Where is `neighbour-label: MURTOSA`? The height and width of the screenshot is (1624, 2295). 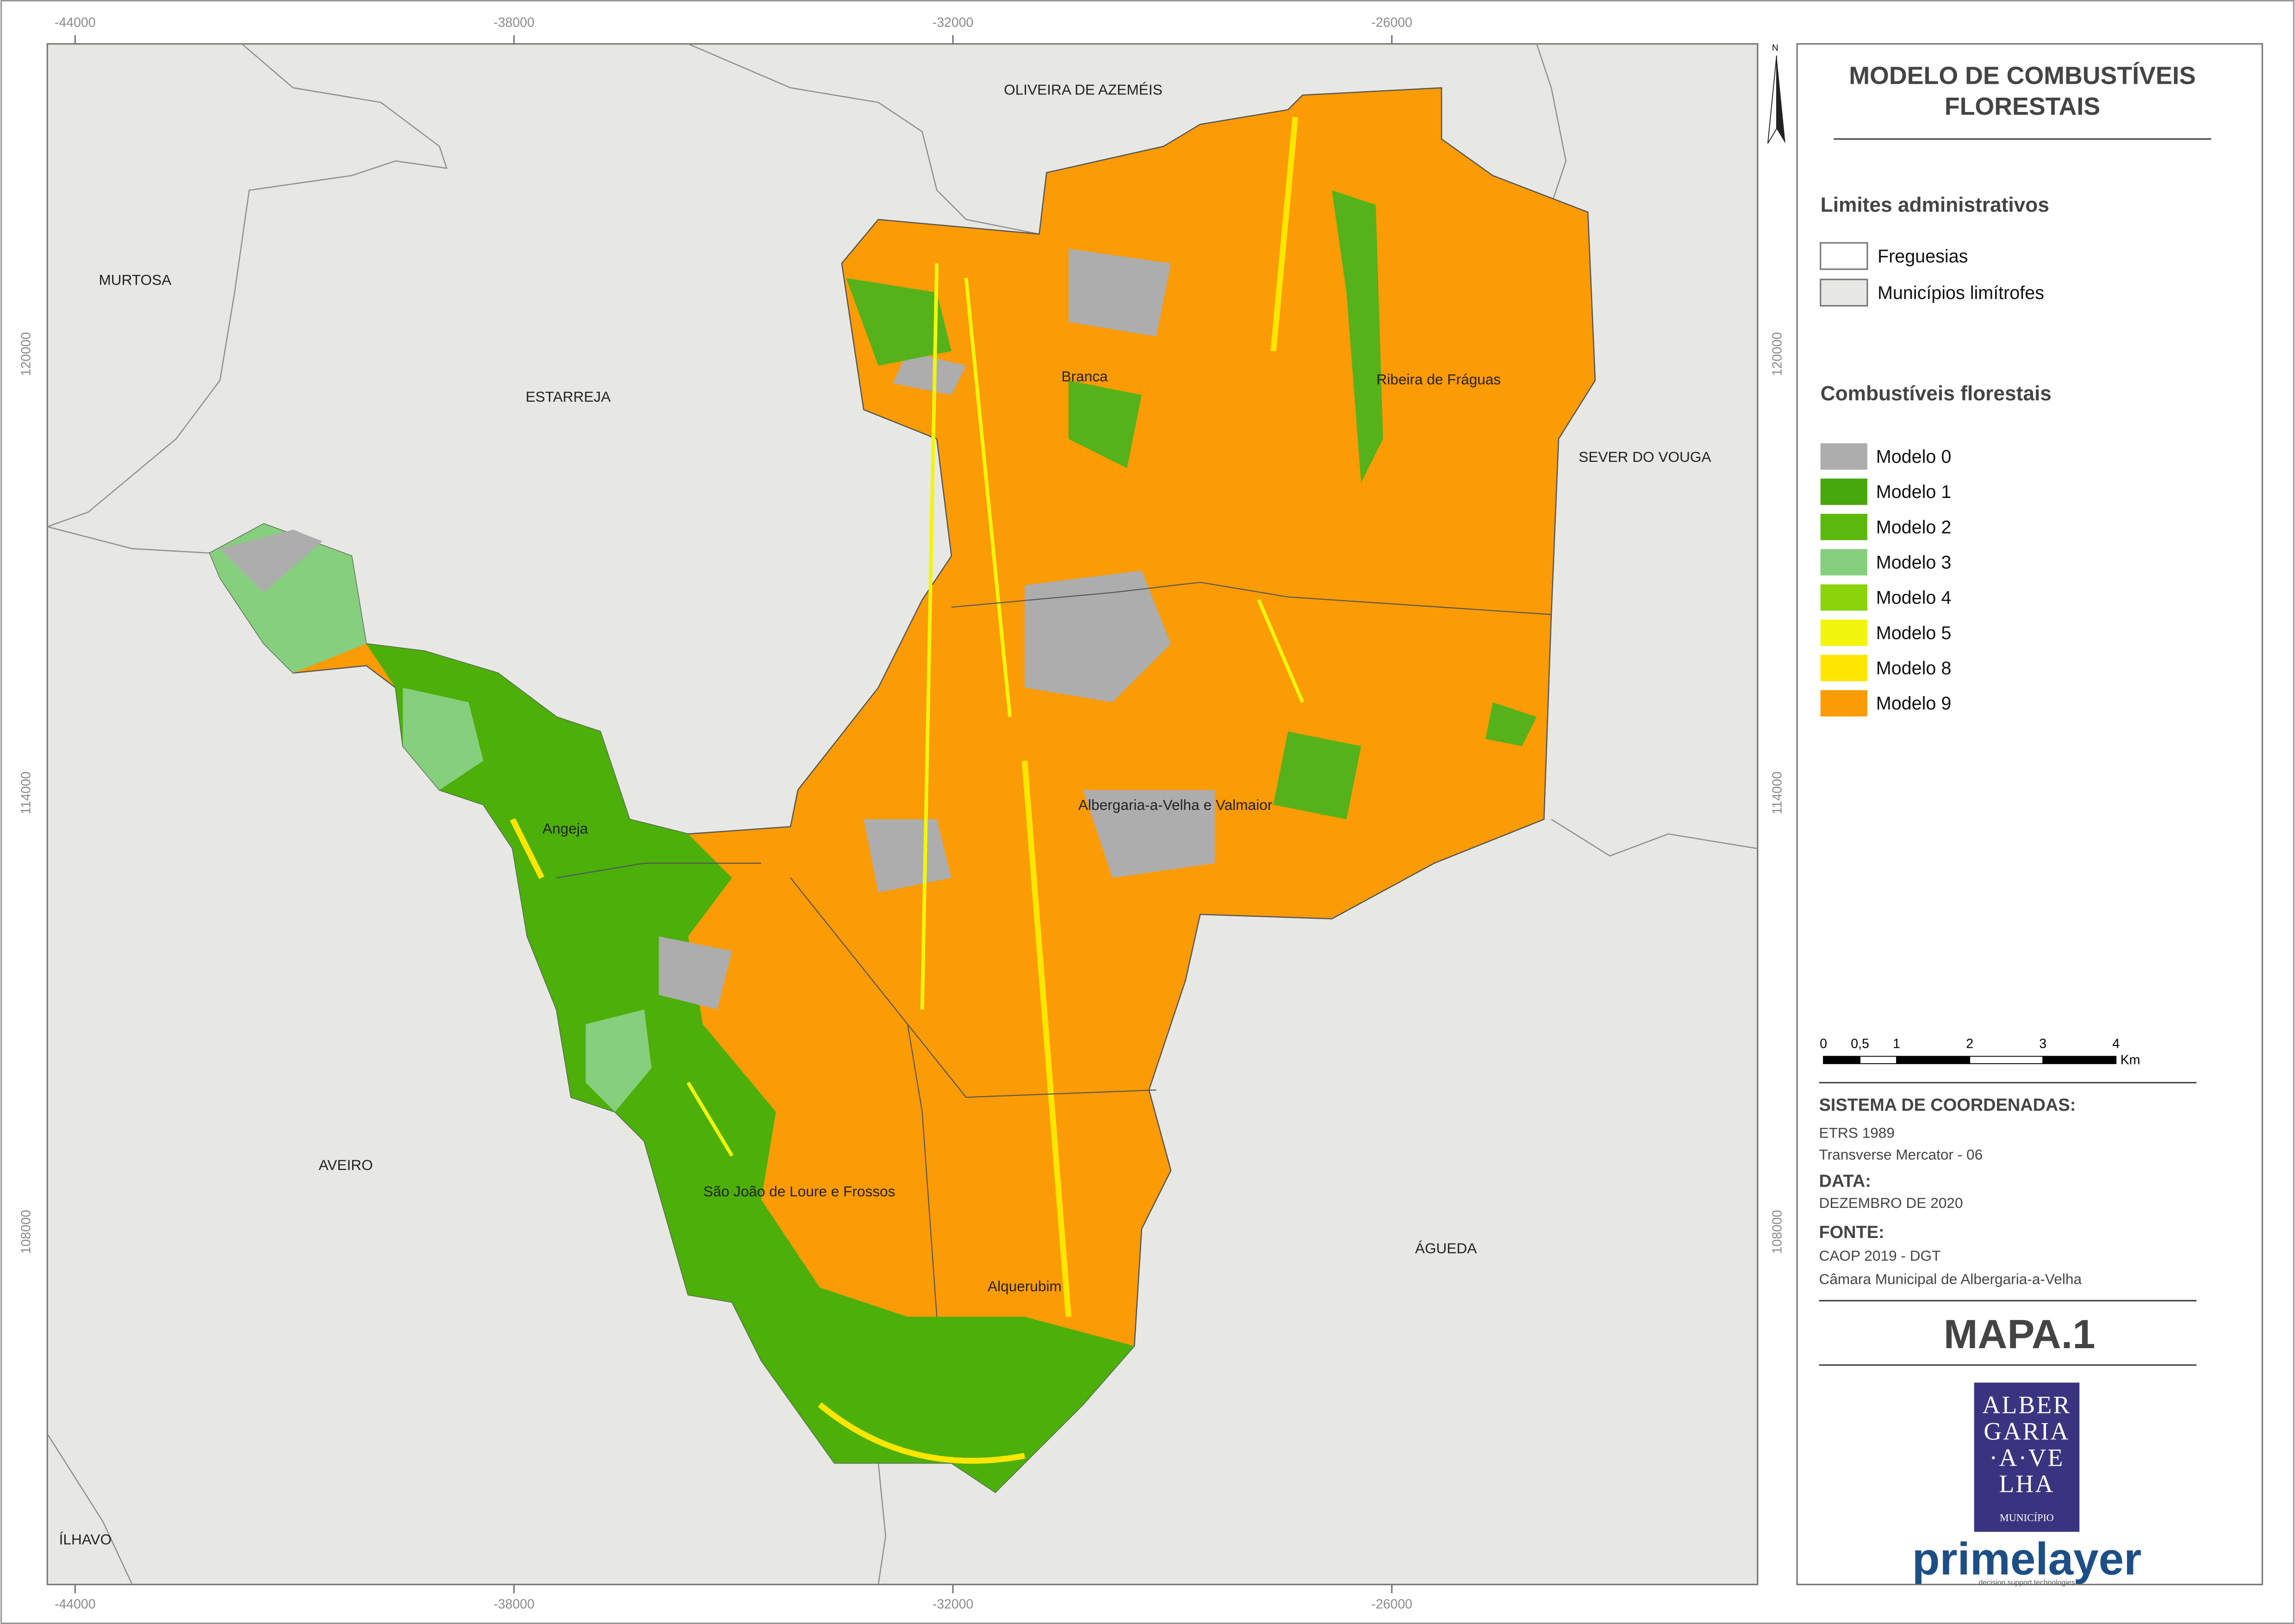
neighbour-label: MURTOSA is located at coordinates (135, 279).